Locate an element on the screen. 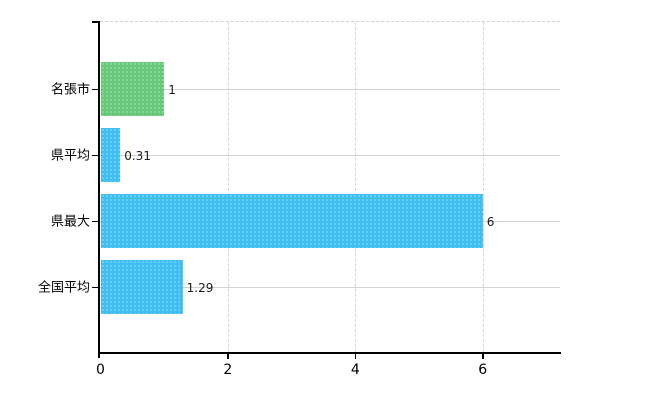 Image resolution: width=650 pixels, height=400 pixels. plot-top-border is located at coordinates (330, 21).